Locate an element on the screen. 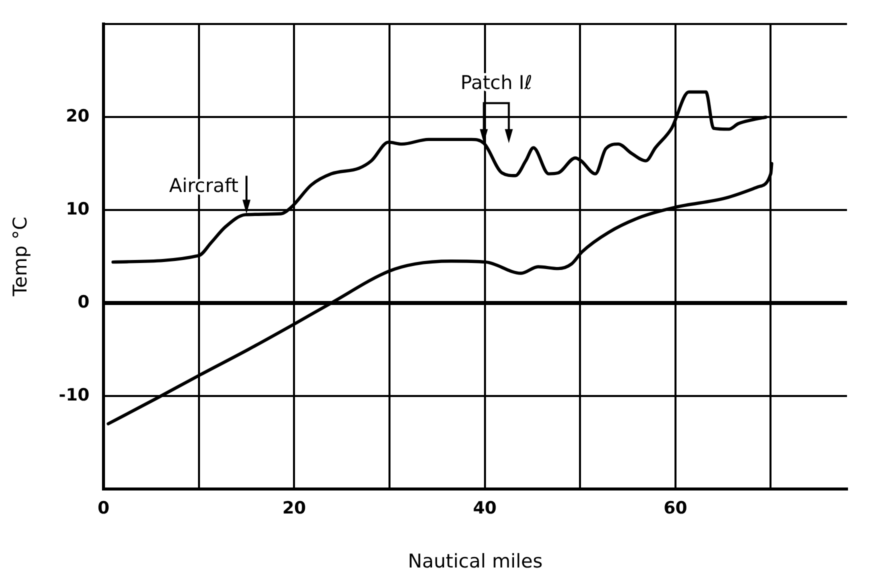 The image size is (869, 584). y-tick-label: -10 is located at coordinates (74, 395).